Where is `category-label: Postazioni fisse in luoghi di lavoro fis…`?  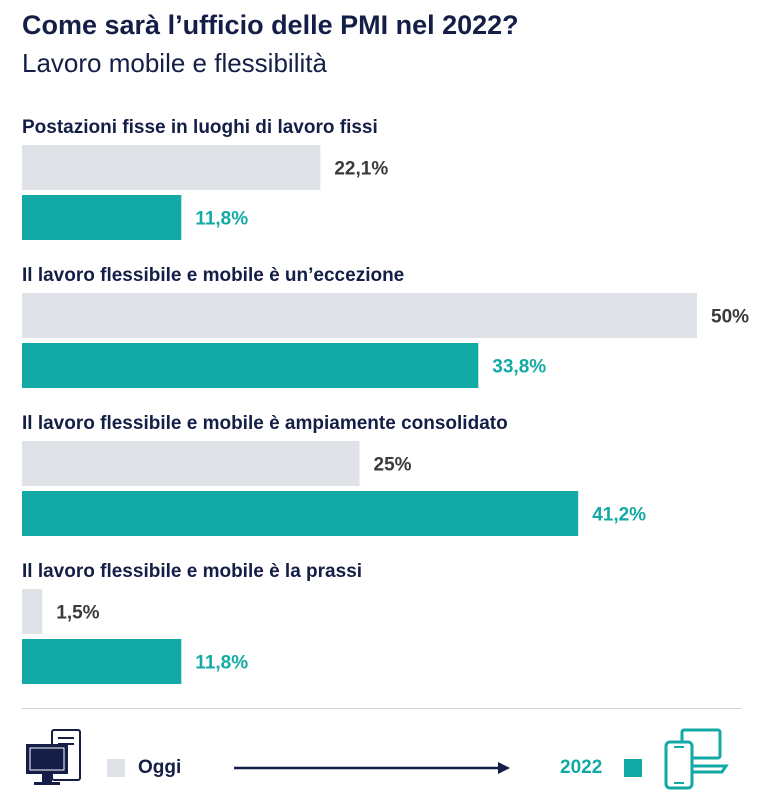
category-label: Postazioni fisse in luoghi di lavoro fis… is located at coordinates (200, 127).